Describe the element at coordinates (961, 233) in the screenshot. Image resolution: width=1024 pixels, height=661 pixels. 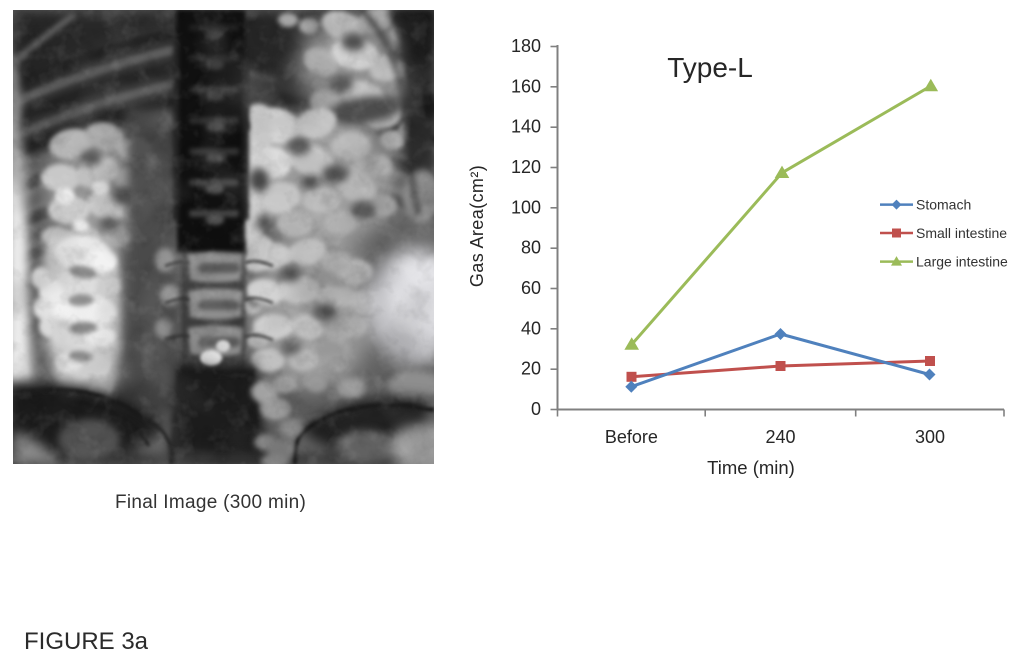
I see `svg-text: Small intestine` at that location.